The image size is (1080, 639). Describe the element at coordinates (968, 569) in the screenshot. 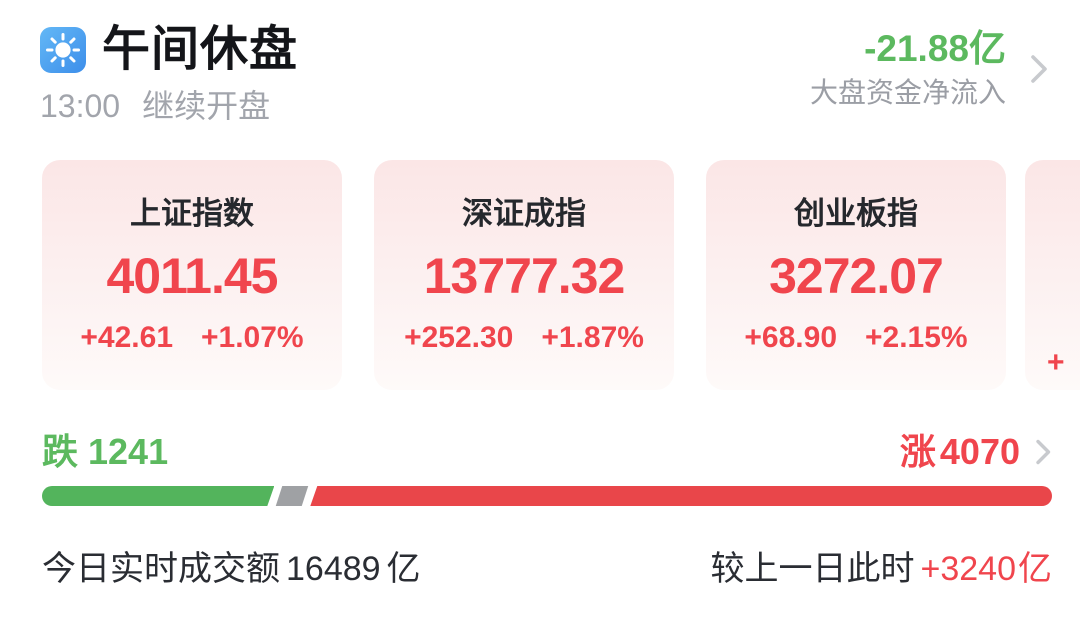

I see `turnover-compare-value: +3240` at that location.